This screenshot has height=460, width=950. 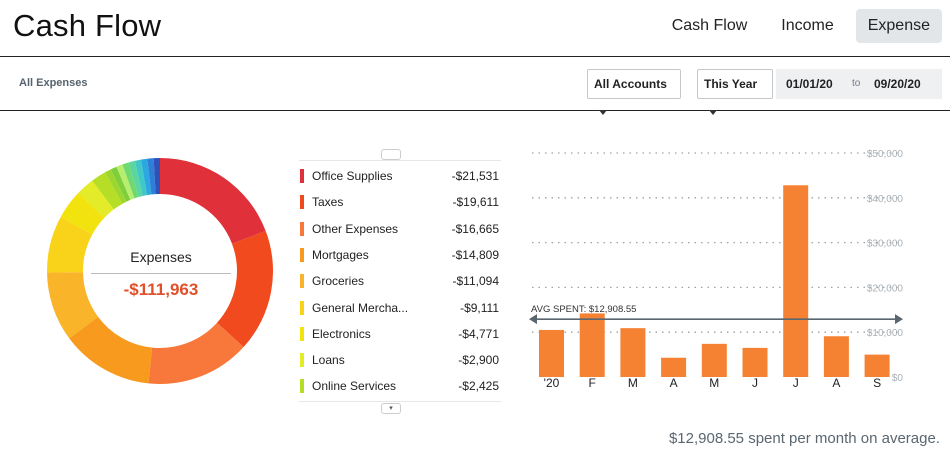 What do you see at coordinates (53, 83) in the screenshot?
I see `breadcrumb: All Expenses` at bounding box center [53, 83].